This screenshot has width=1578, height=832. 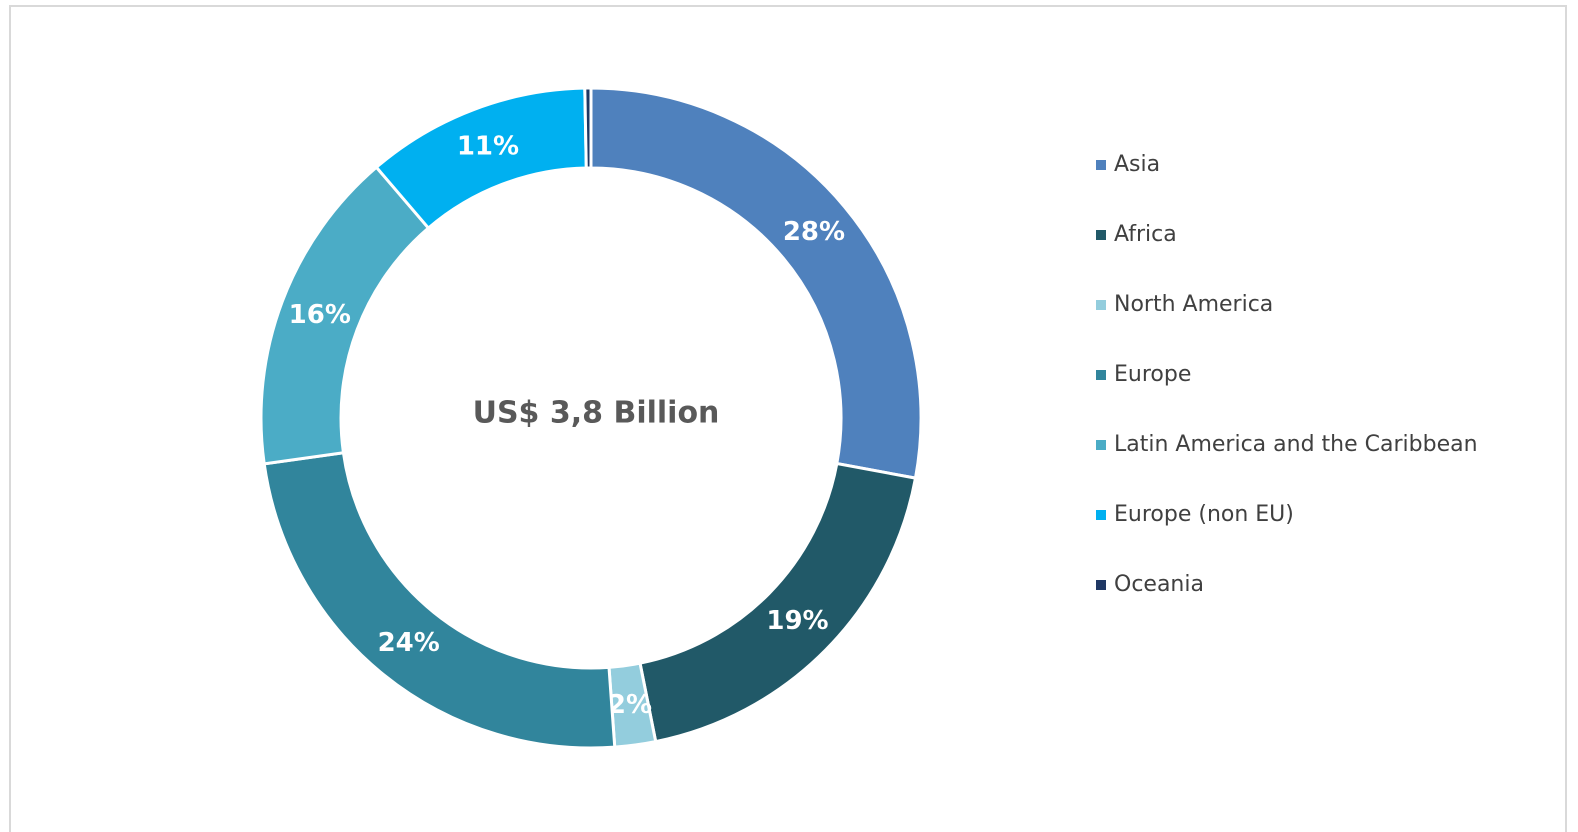 I want to click on legend-label: Oceania, so click(x=1159, y=584).